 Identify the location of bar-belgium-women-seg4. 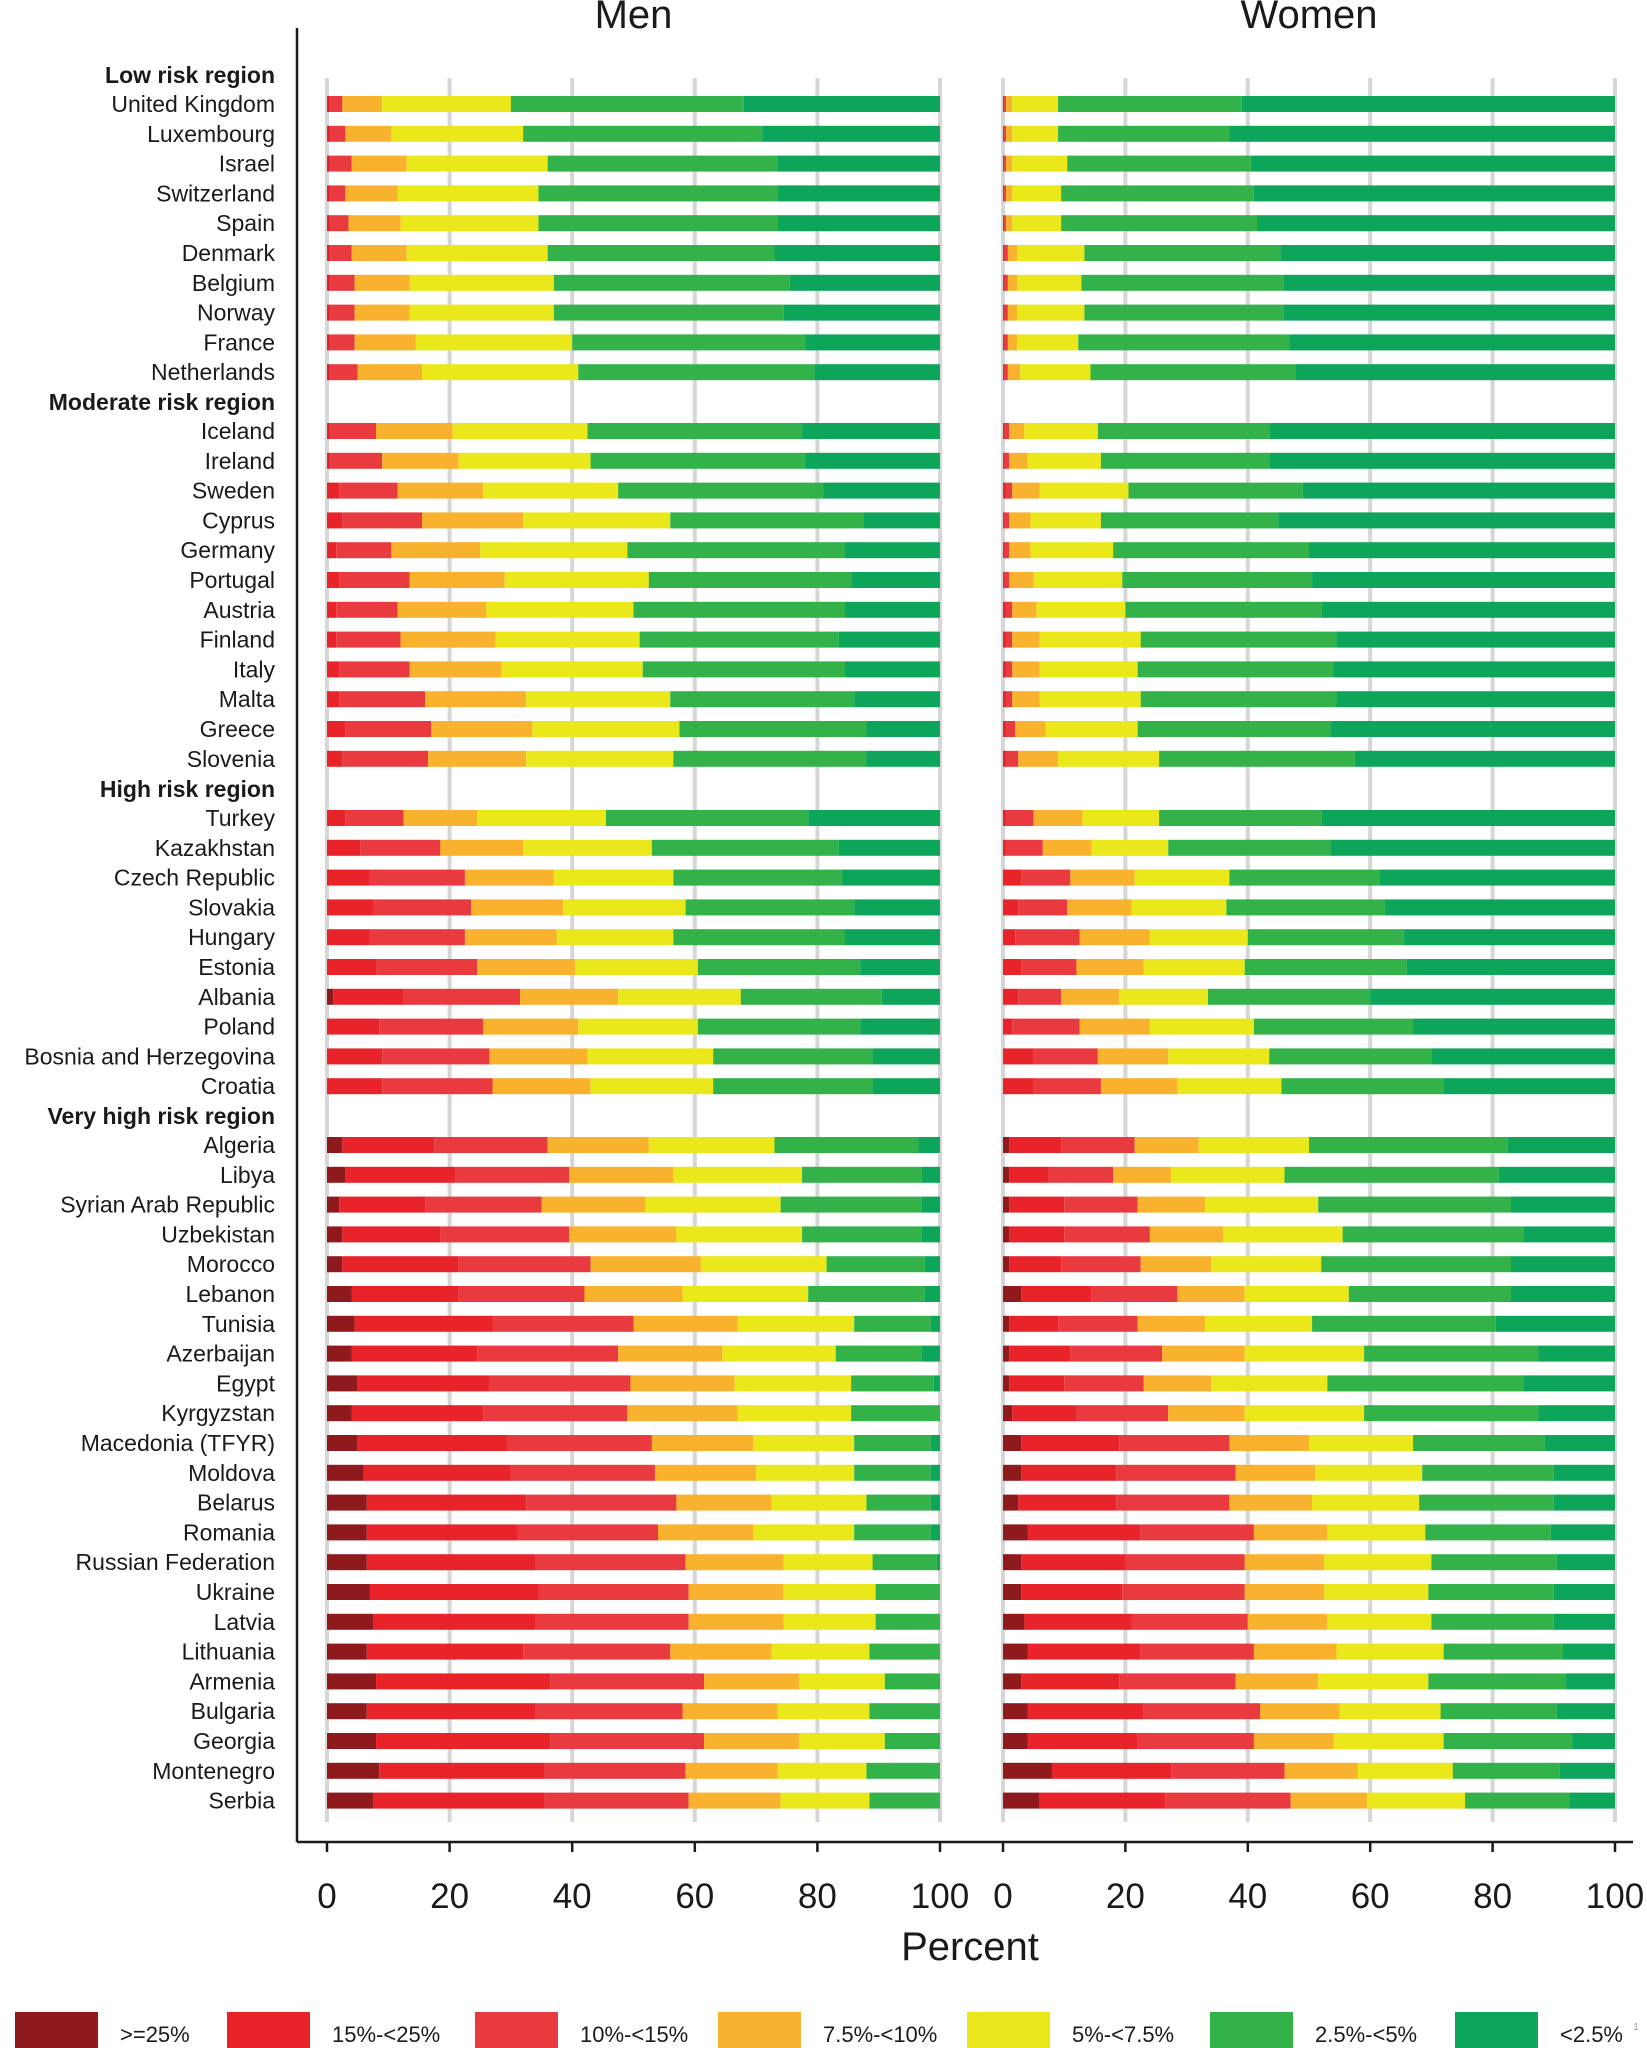
(1012, 282).